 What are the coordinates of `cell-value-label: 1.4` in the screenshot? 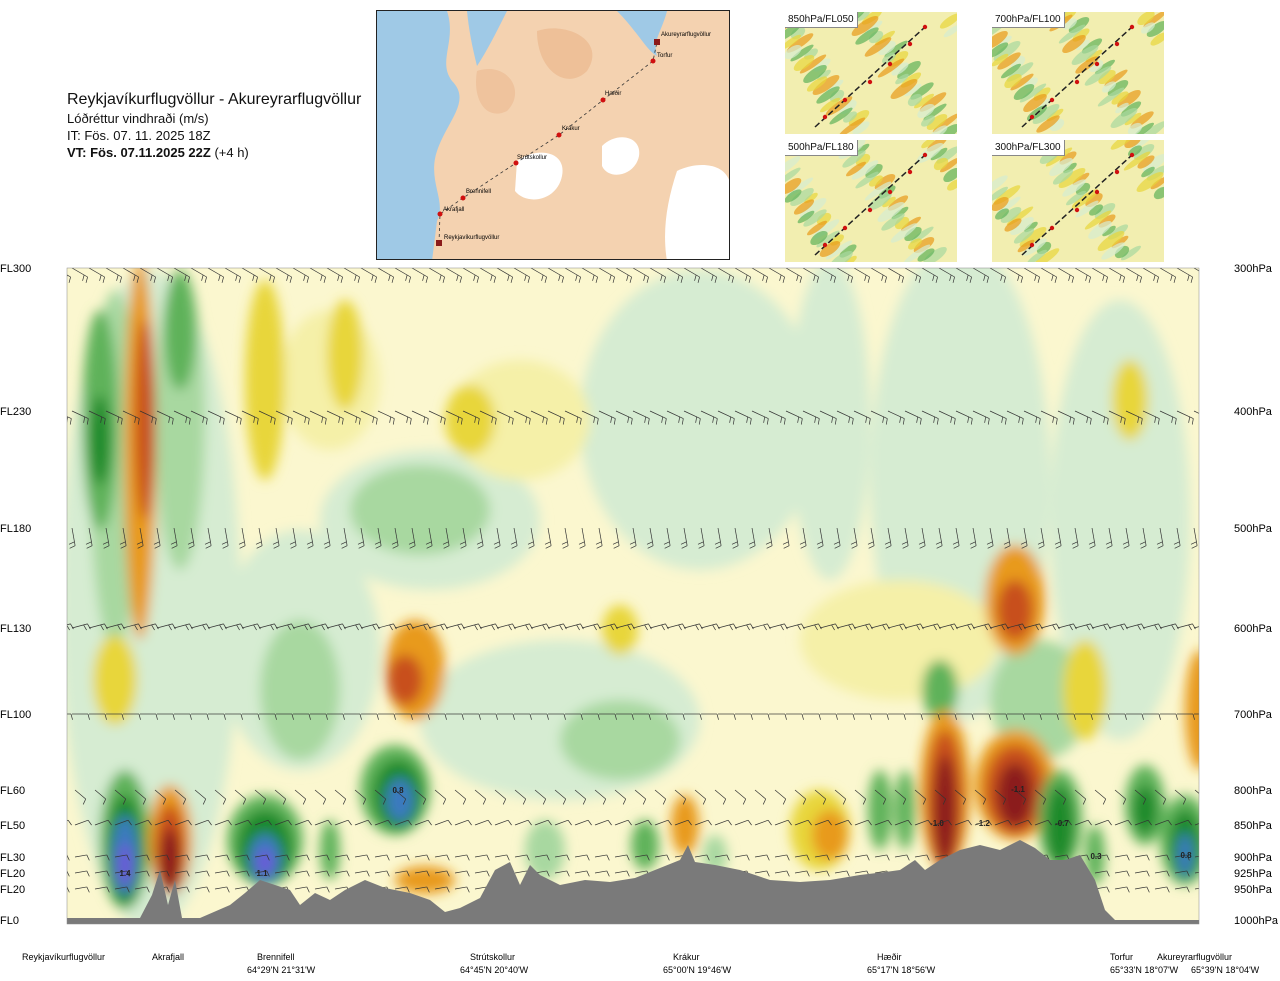 It's located at (125, 873).